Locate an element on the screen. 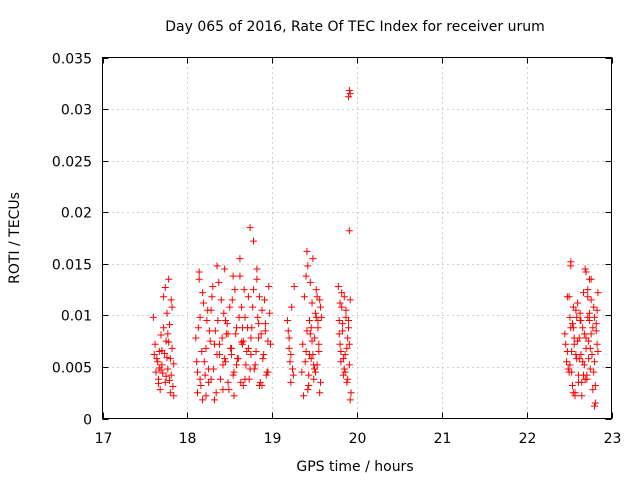  x-axis-label: GPS time / hours is located at coordinates (354, 467).